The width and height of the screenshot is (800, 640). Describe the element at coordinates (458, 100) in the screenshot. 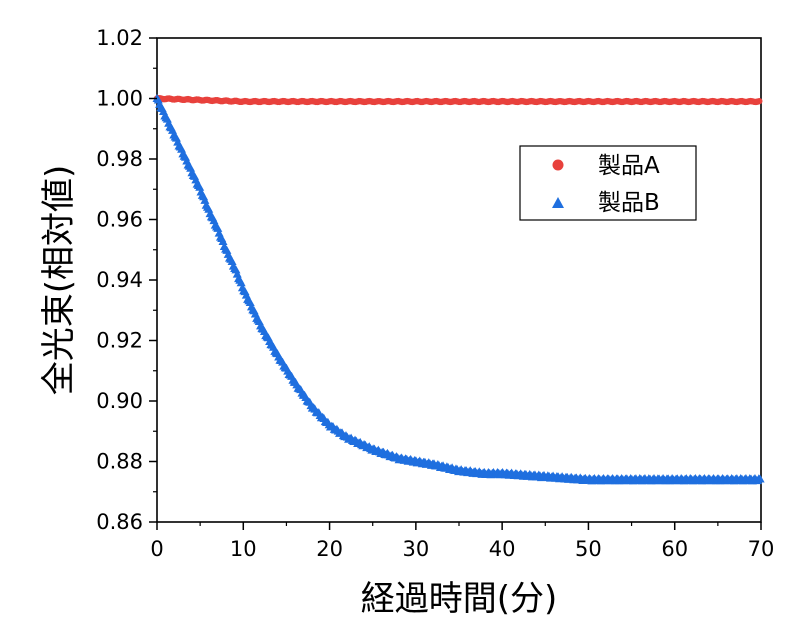

I see `series-product-a-marks` at that location.